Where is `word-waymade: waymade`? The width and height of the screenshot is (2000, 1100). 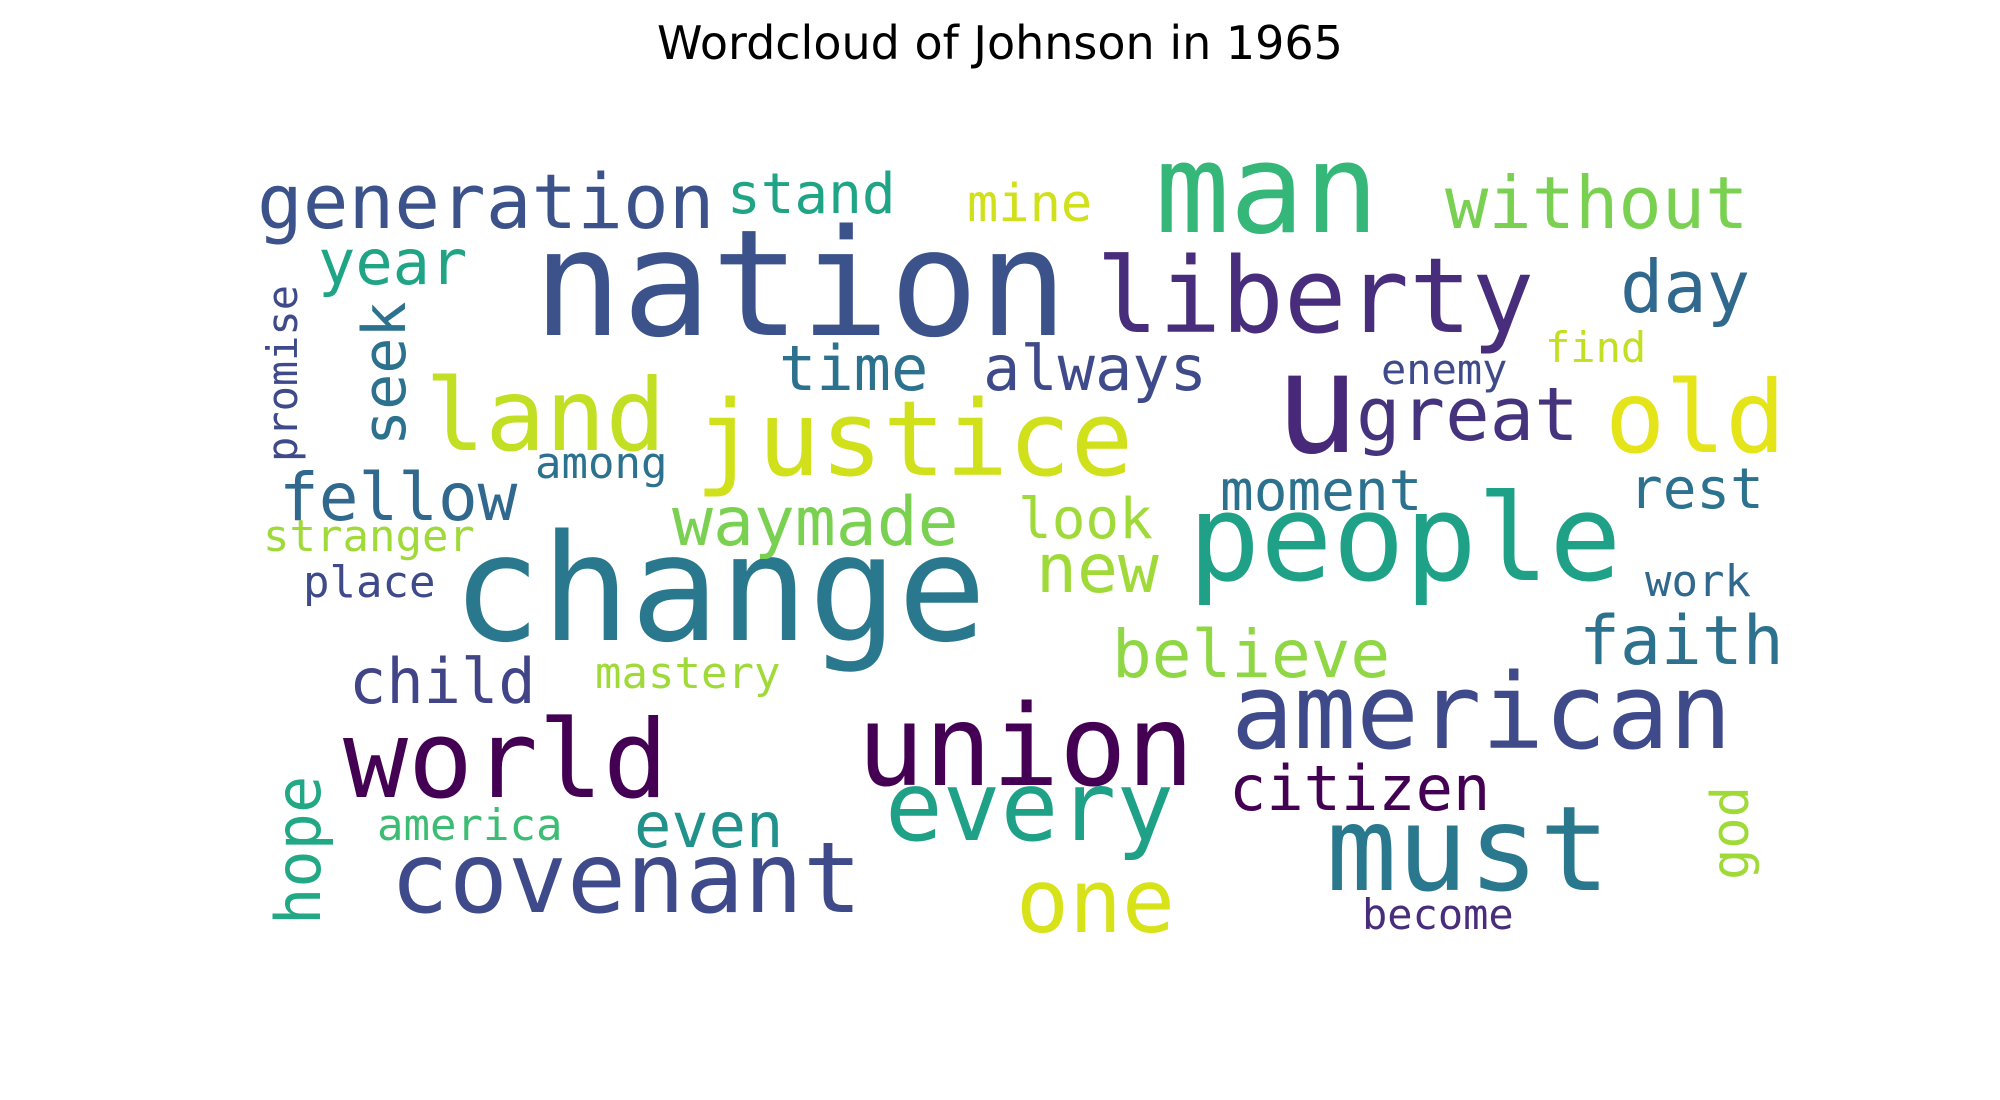
word-waymade: waymade is located at coordinates (815, 522).